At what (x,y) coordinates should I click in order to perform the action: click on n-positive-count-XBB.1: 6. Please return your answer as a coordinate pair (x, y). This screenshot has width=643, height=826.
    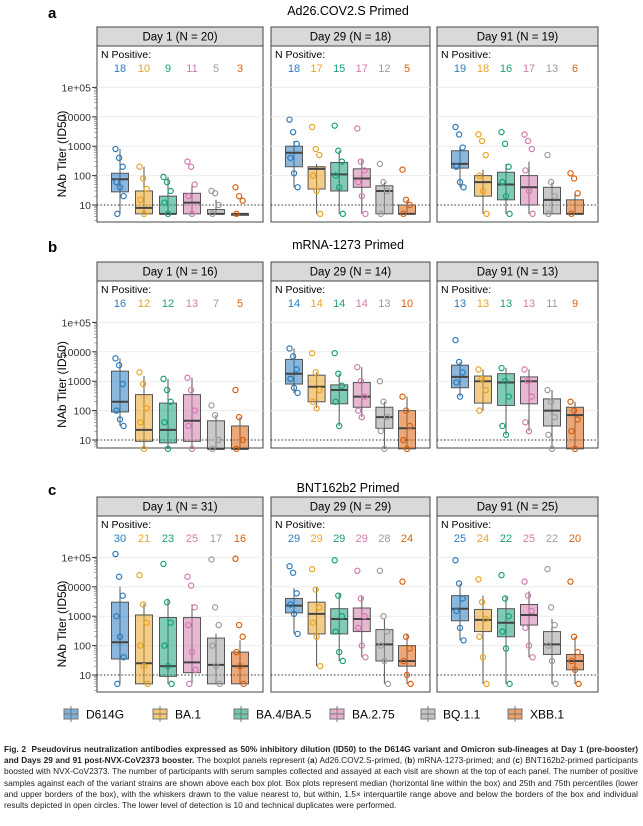
    Looking at the image, I should click on (575, 69).